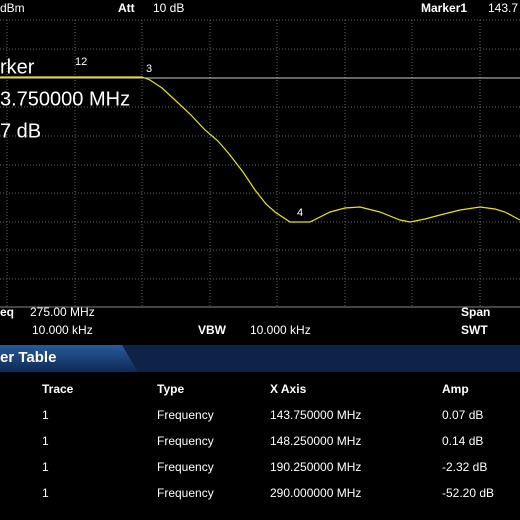 This screenshot has height=520, width=520. I want to click on marker-value: 143.7, so click(503, 8).